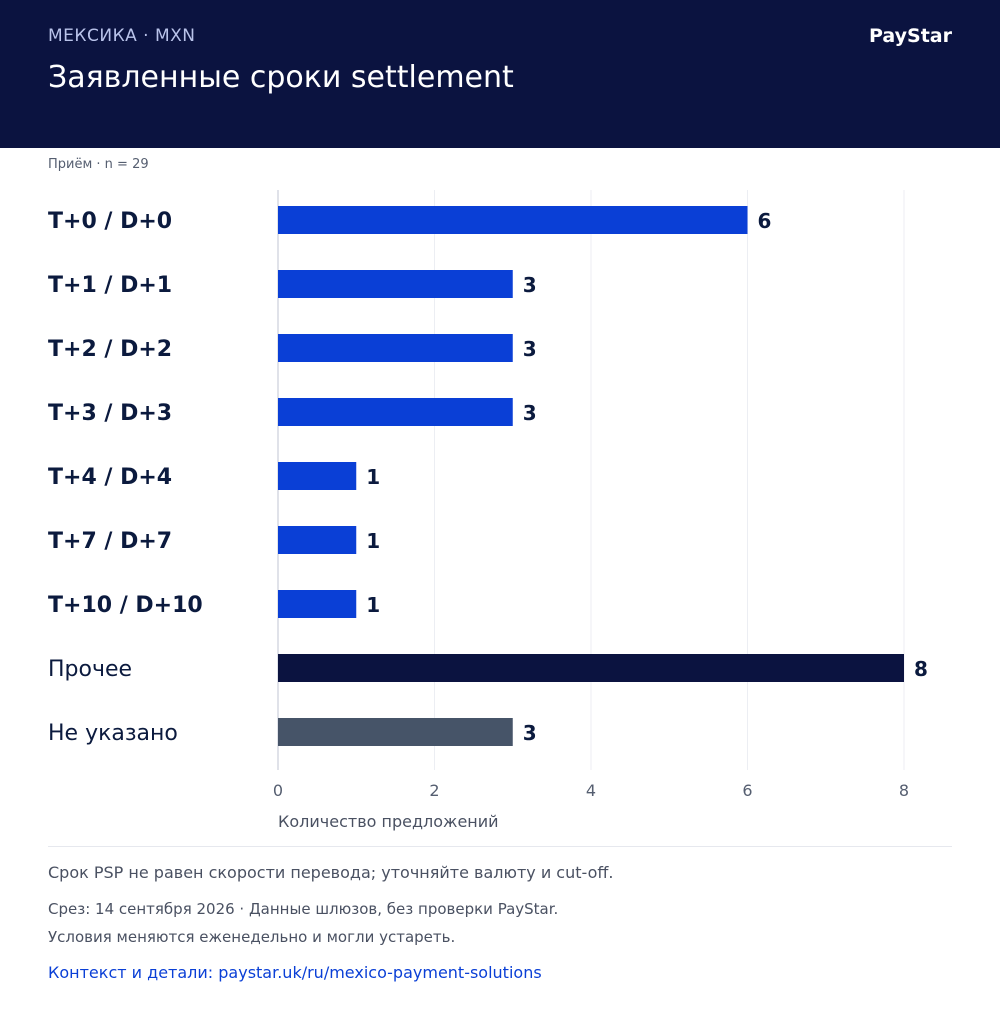  I want to click on category-label: T+1 / D+1, so click(110, 285).